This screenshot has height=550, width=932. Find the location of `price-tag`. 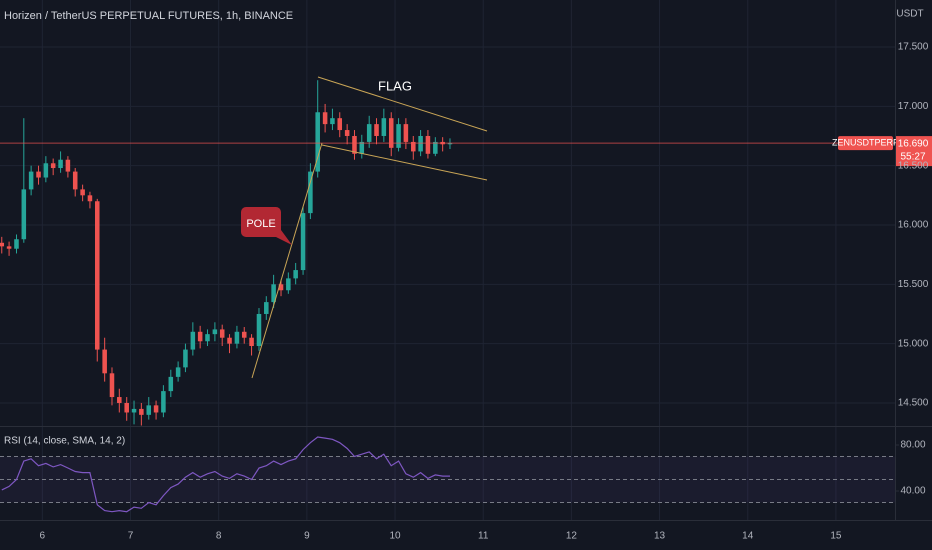

price-tag is located at coordinates (914, 151).